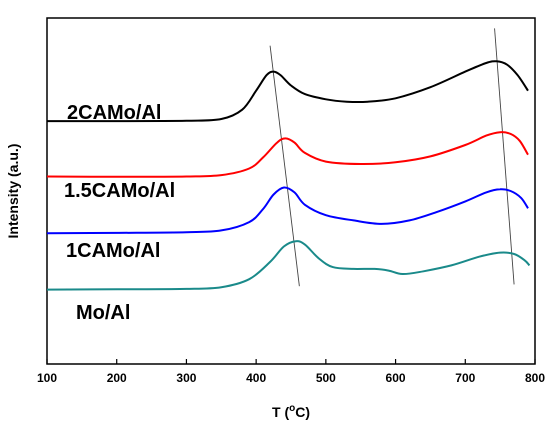 This screenshot has width=550, height=429. What do you see at coordinates (119, 191) in the screenshot?
I see `series-label: 1.5CAMo/Al` at bounding box center [119, 191].